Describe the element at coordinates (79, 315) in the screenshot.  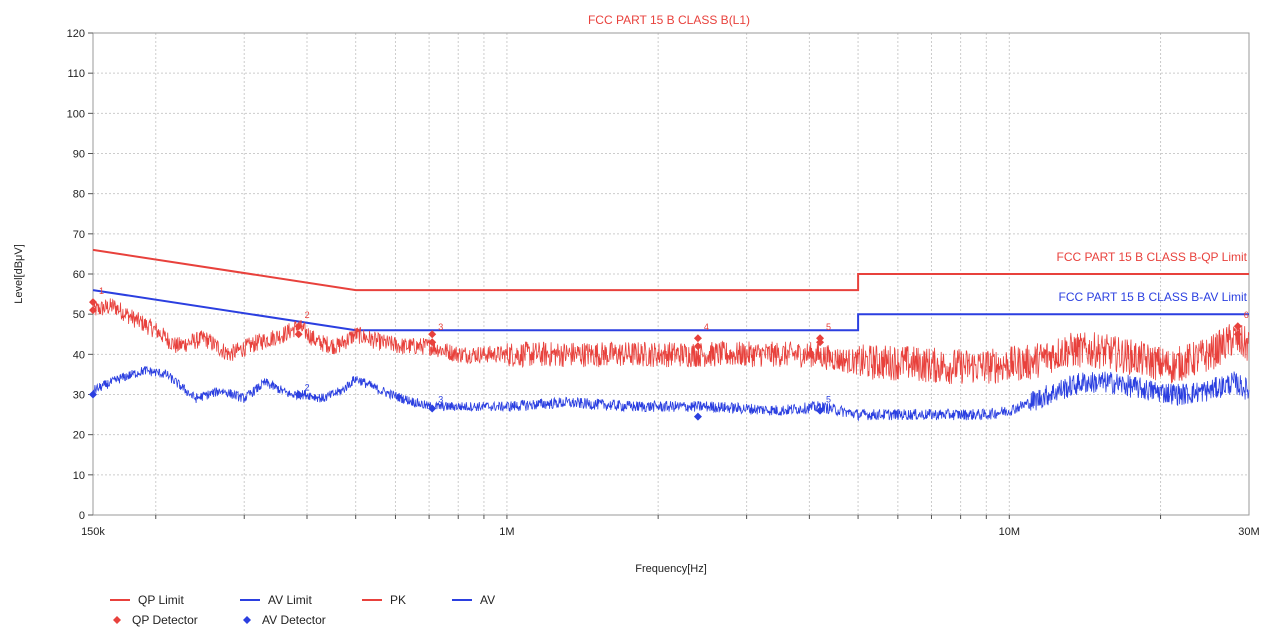
I see `y-tick-label: 50` at that location.